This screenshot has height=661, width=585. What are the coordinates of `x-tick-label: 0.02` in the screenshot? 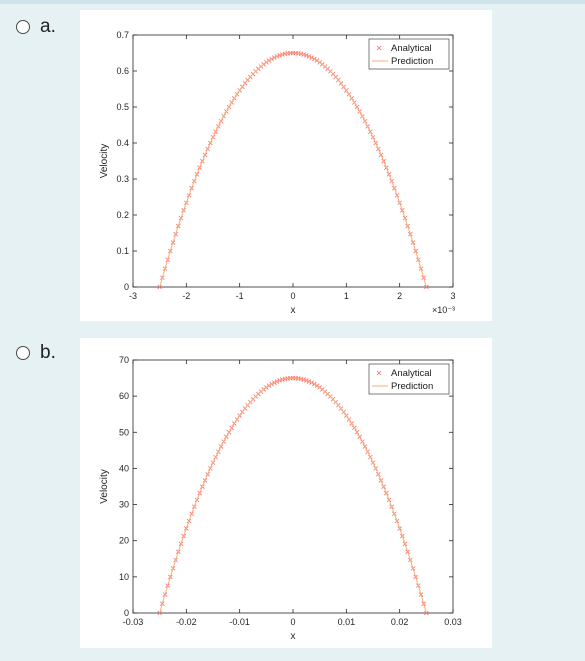 It's located at (400, 622).